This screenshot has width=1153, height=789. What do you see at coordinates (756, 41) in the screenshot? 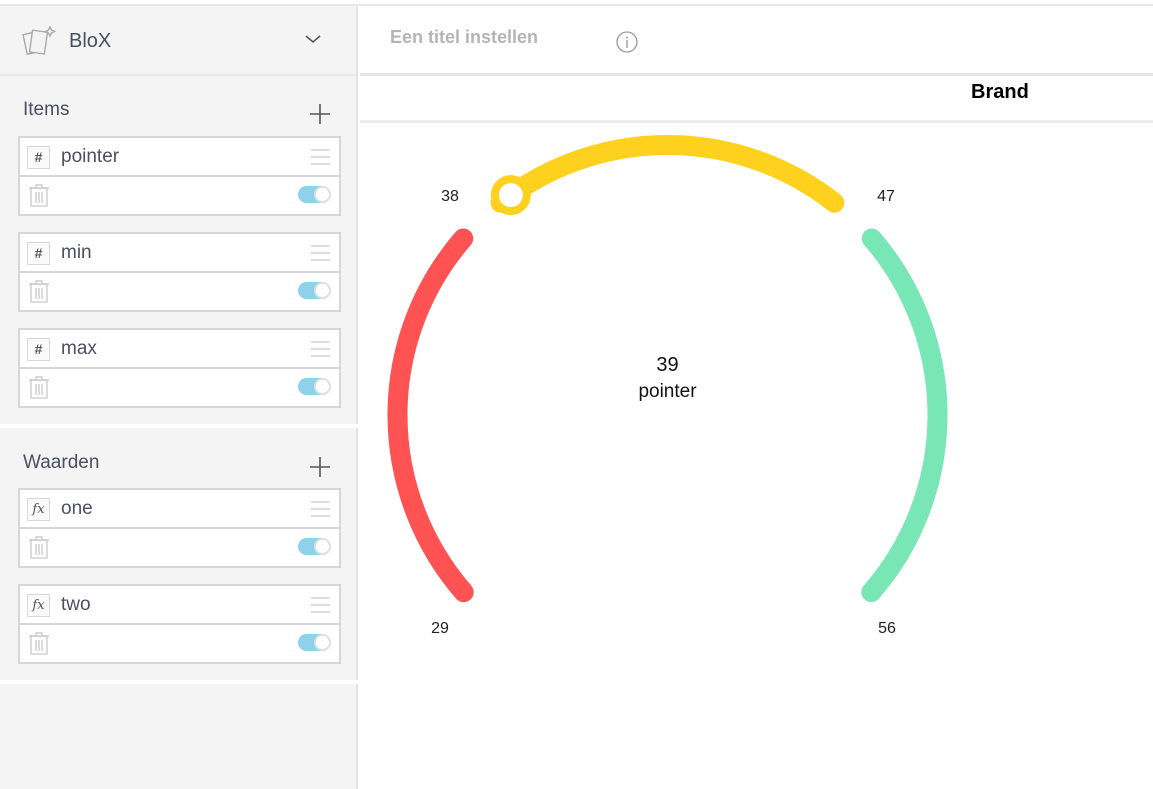
I see `main-header: Een titel instellen` at bounding box center [756, 41].